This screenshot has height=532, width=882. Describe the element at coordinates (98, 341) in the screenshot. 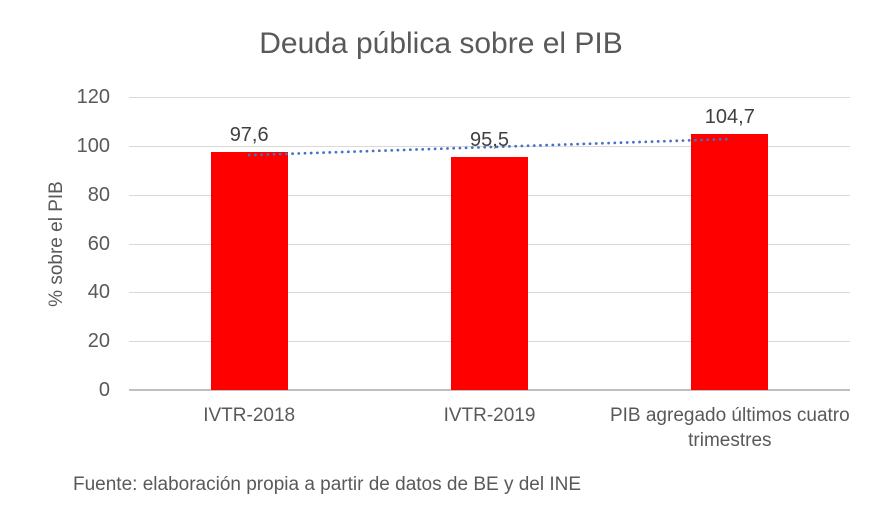

I see `y-tick-label: 20` at that location.